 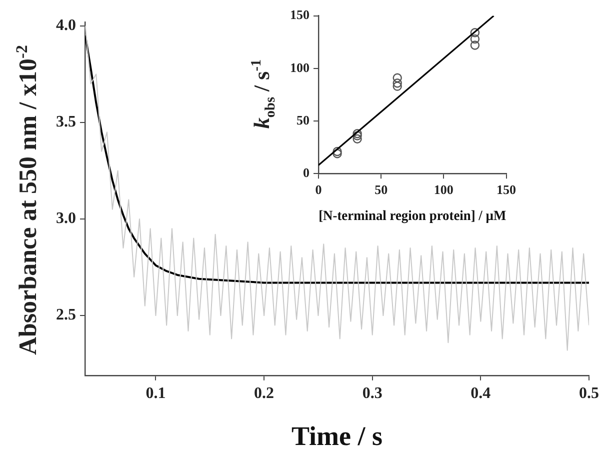 I want to click on x-tick-label: 150, so click(x=506, y=189).